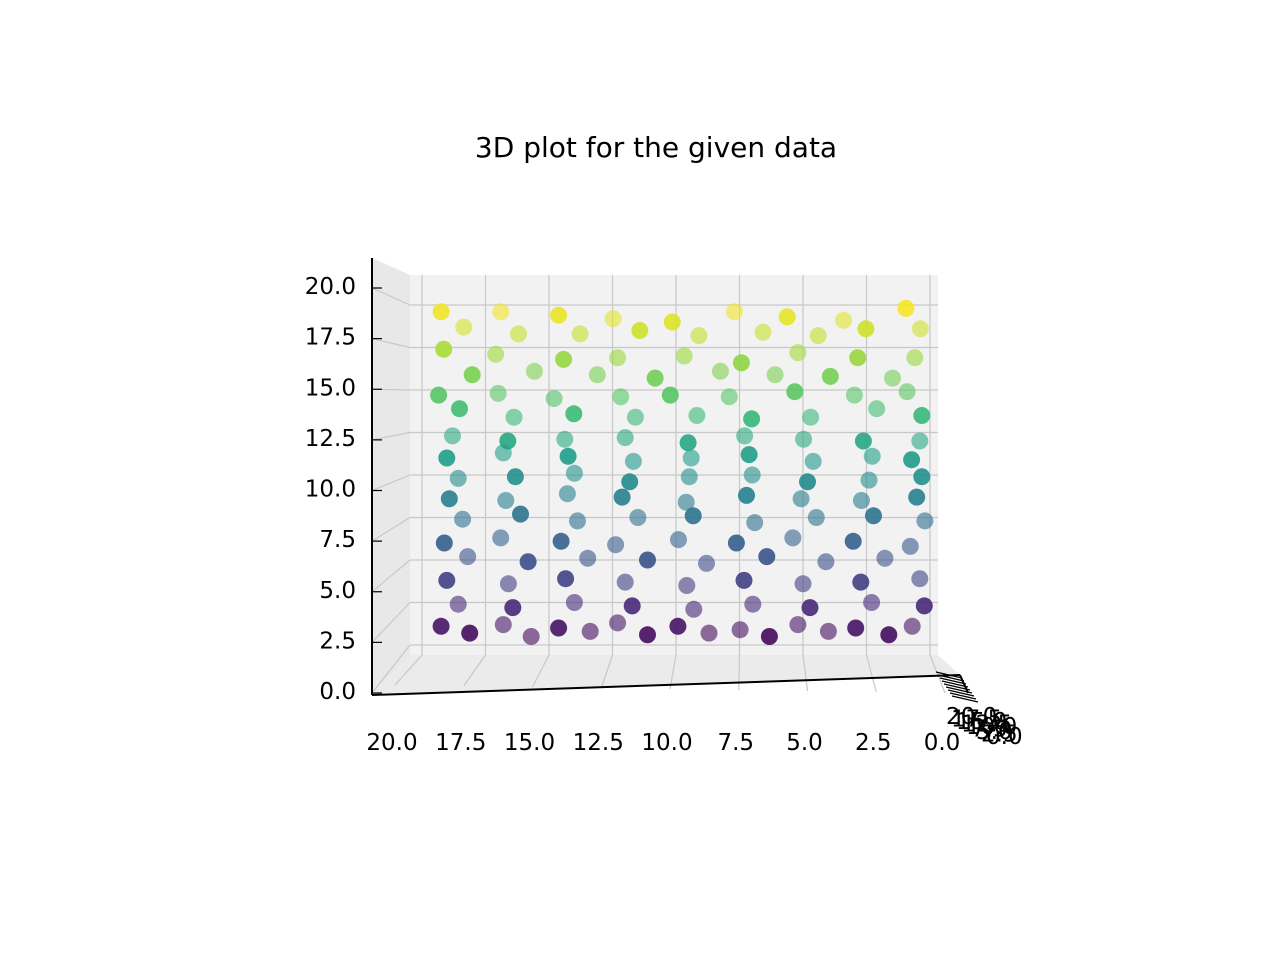 This screenshot has width=1280, height=960. What do you see at coordinates (804, 743) in the screenshot?
I see `x-tick-label: 5.0` at bounding box center [804, 743].